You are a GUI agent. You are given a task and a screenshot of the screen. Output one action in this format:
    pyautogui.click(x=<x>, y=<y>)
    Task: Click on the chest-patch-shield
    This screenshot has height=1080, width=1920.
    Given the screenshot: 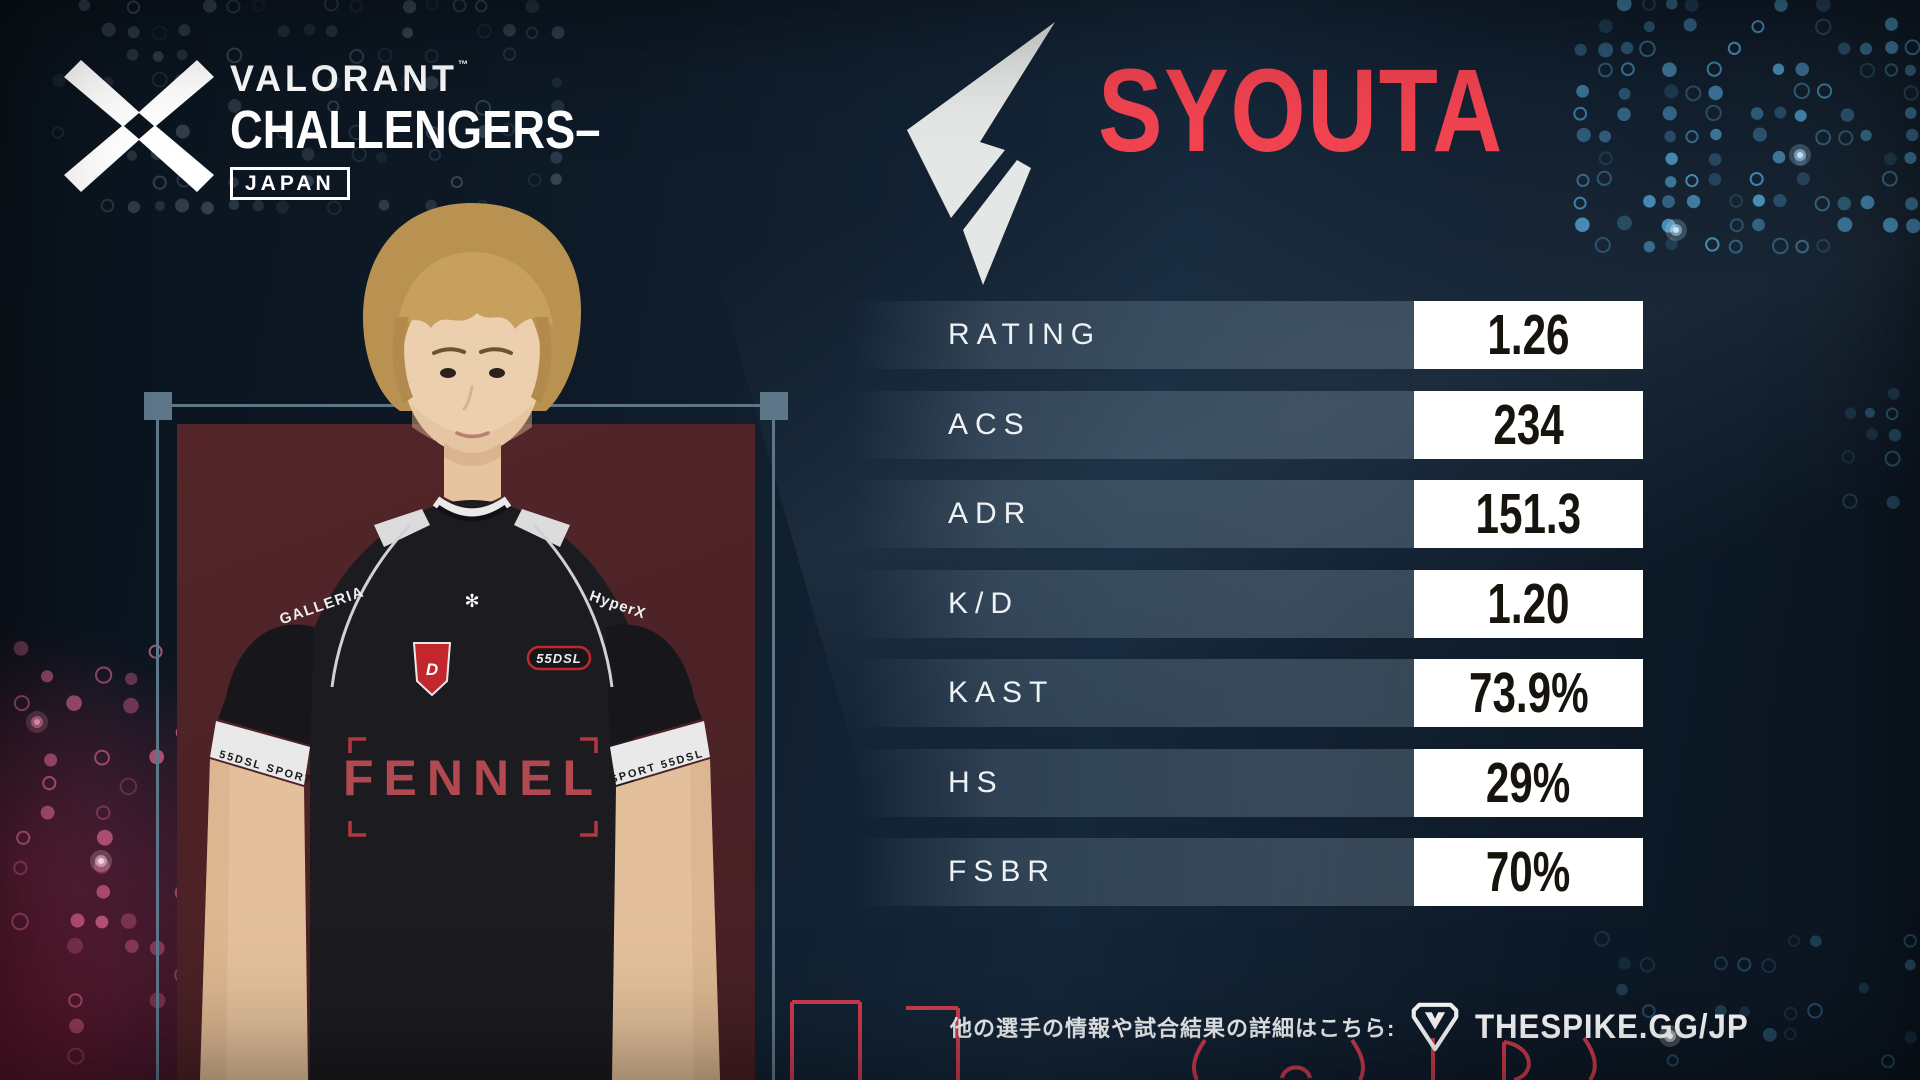 What is the action you would take?
    pyautogui.click(x=432, y=669)
    